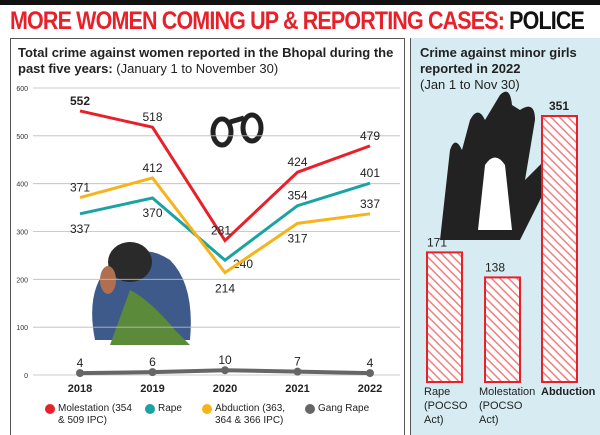 The height and width of the screenshot is (435, 600). Describe the element at coordinates (297, 362) in the screenshot. I see `data-label: 7` at that location.